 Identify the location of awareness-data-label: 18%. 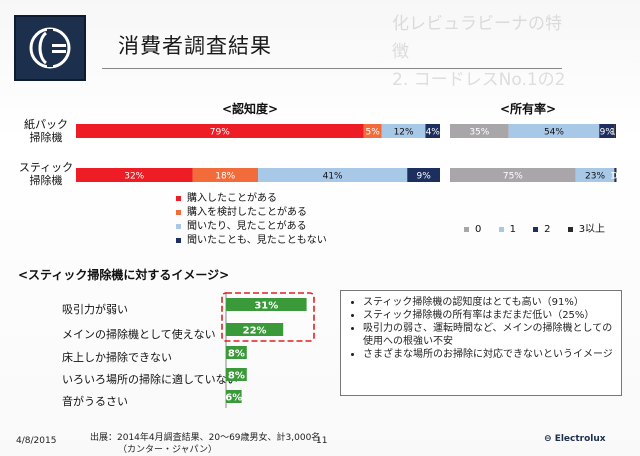
(225, 177).